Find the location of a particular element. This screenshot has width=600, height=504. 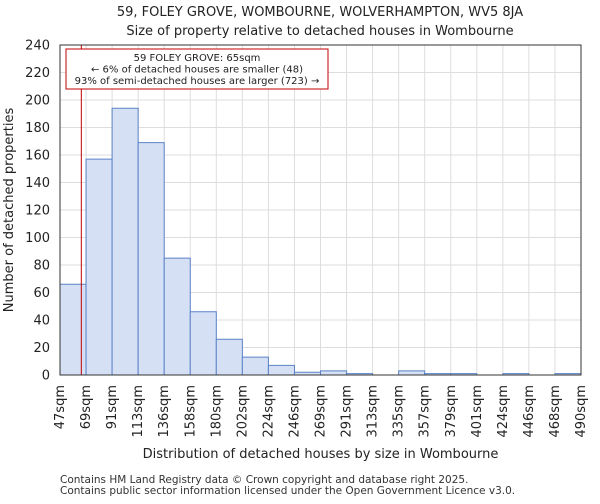

x-tick-label: 202sqm is located at coordinates (242, 411).